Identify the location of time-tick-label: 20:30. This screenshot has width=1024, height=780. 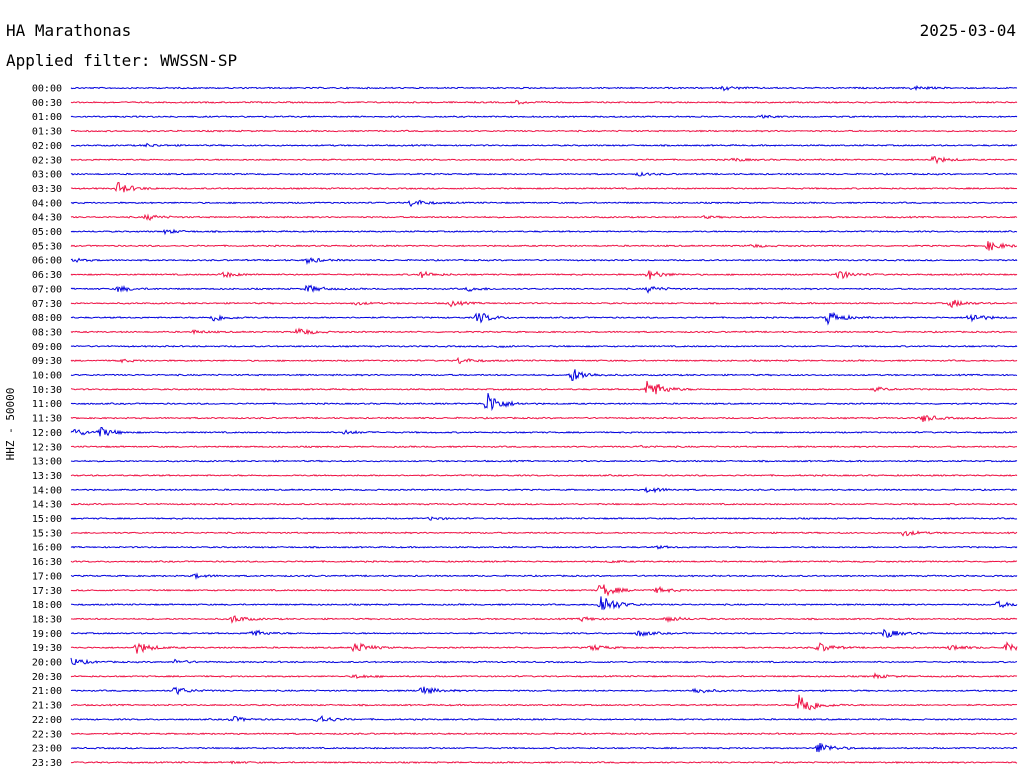
(47, 677).